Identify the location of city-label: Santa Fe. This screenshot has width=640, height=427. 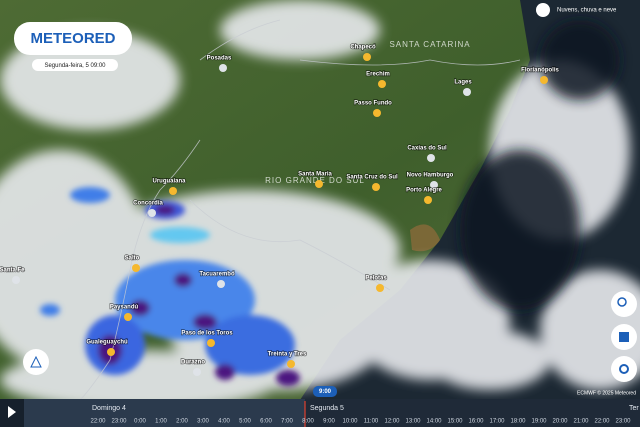
(12, 271).